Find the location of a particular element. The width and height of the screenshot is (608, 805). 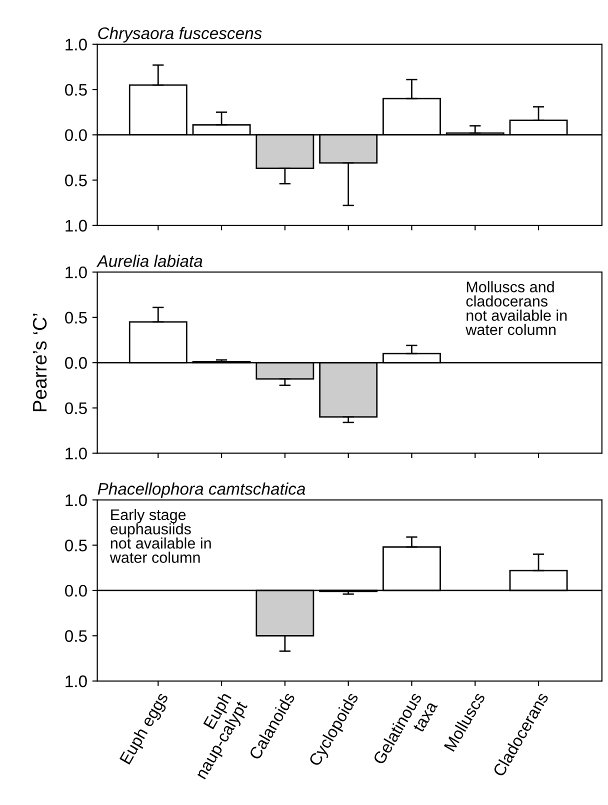

chart-title: Phacellophora camtschatica is located at coordinates (202, 490).